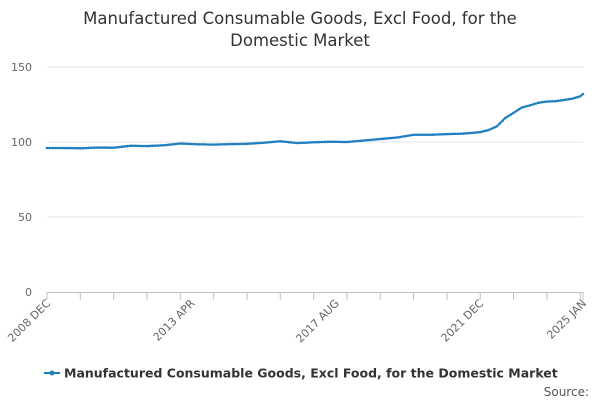  I want to click on x-axis-ticks: 2008 DEC 2013 APR 2017 AUG 2021 DEC 2025 JAN, so click(297, 318).